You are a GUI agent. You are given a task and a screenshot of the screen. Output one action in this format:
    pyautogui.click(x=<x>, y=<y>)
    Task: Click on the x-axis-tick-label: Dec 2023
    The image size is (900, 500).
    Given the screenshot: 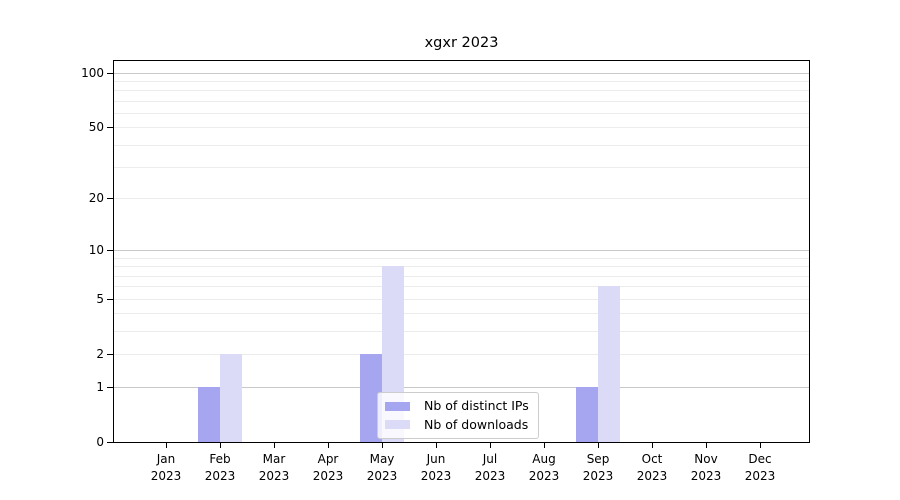 What is the action you would take?
    pyautogui.click(x=760, y=467)
    